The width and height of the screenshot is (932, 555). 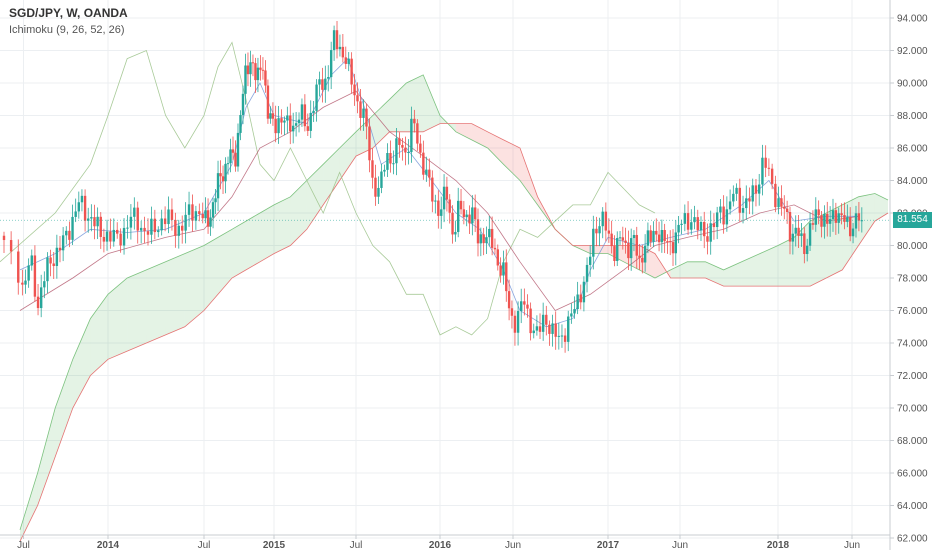 What do you see at coordinates (912, 116) in the screenshot?
I see `y-tick-label: 88.000` at bounding box center [912, 116].